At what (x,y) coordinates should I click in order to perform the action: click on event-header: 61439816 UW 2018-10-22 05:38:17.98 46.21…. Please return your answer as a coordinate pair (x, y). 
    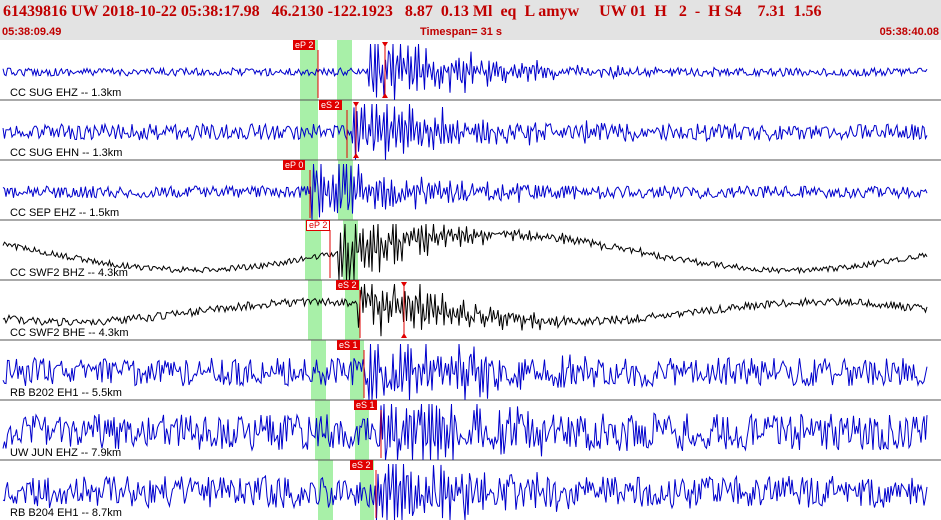
    Looking at the image, I should click on (470, 20).